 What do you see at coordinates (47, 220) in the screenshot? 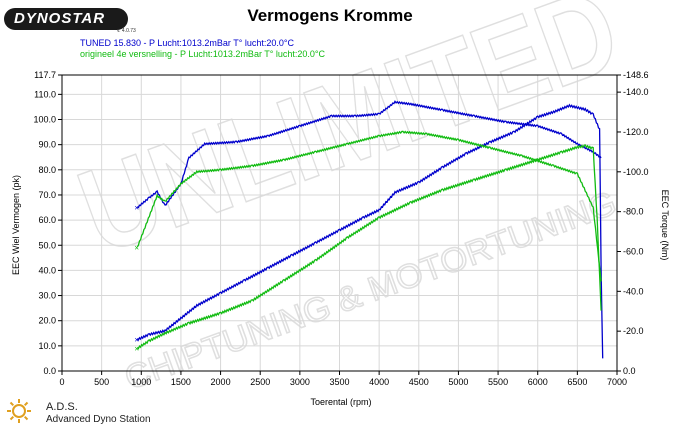
I see `y-left-tick-label: 60.0` at bounding box center [47, 220].